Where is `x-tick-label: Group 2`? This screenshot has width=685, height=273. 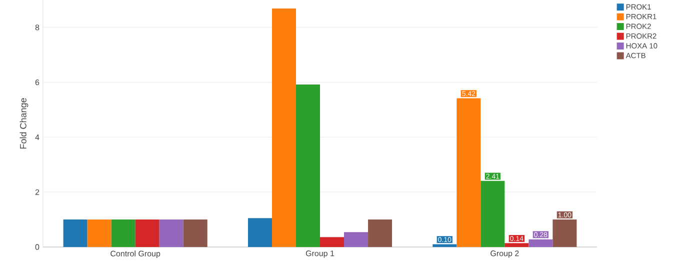
x-tick-label: Group 2 is located at coordinates (504, 254).